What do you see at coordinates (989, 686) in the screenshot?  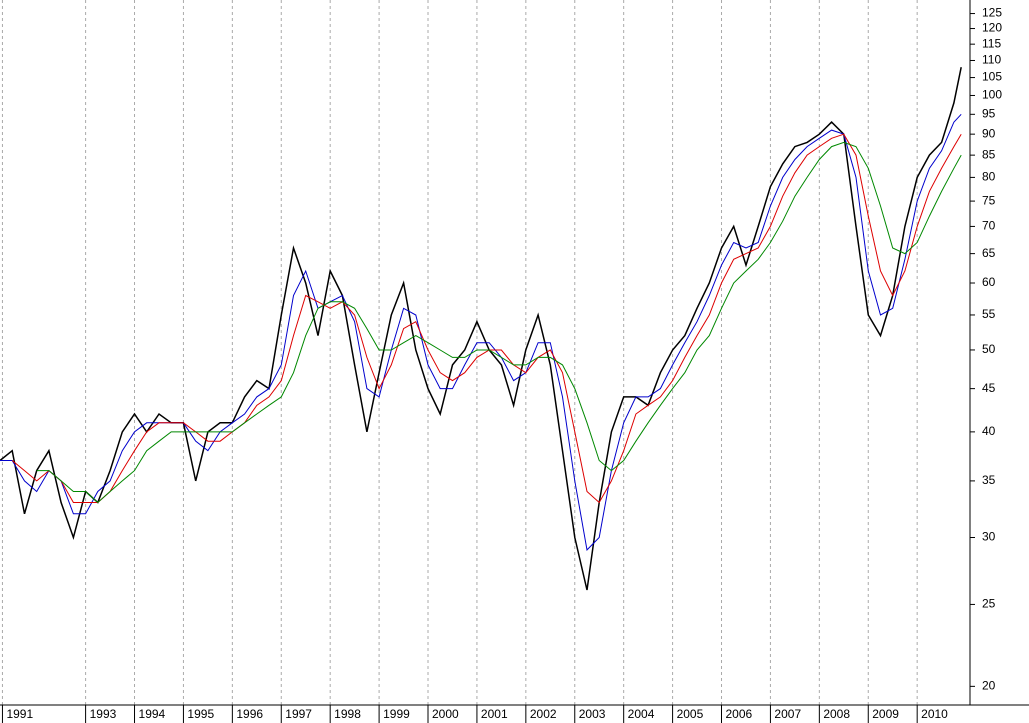 I see `y-tick-label: 20` at bounding box center [989, 686].